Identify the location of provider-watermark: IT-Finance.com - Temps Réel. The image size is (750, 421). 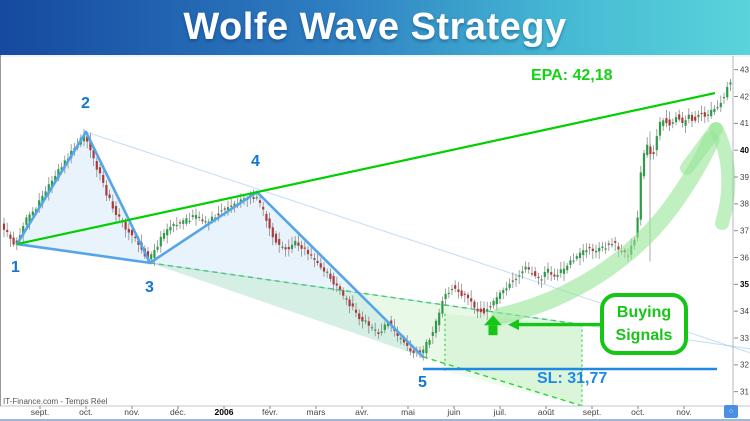
(55, 401).